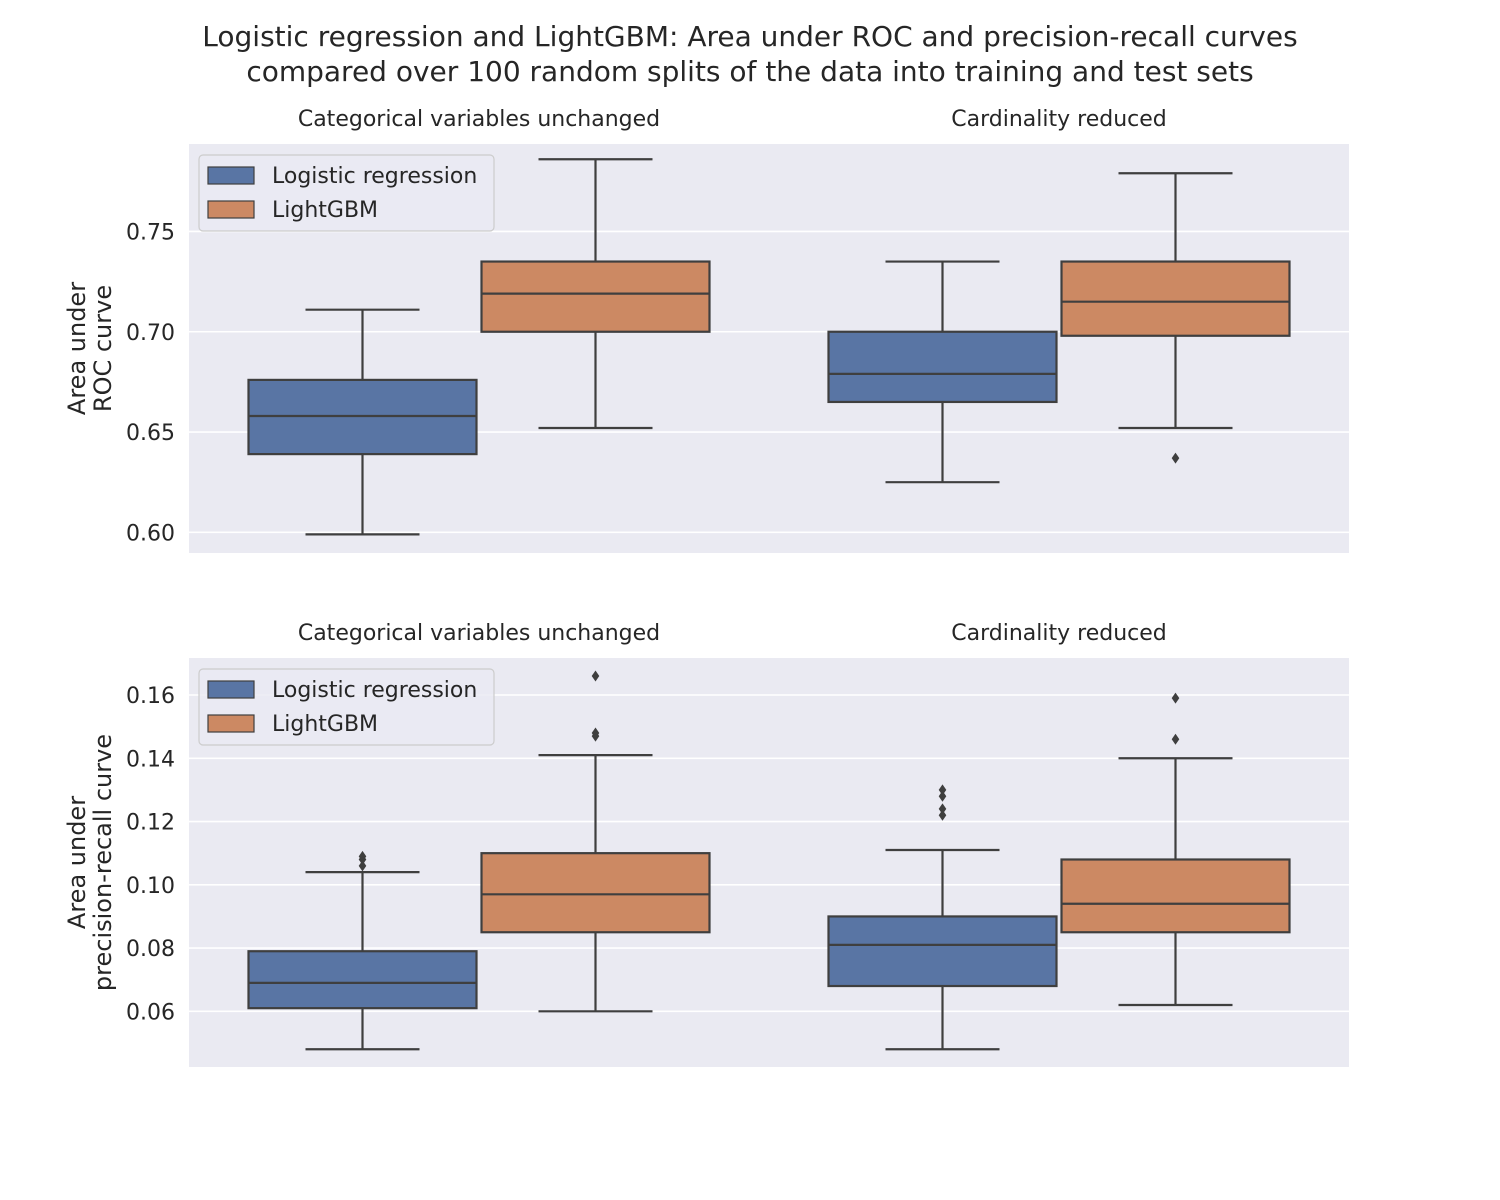 Image resolution: width=1500 pixels, height=1200 pixels. I want to click on panel-2-2: Cardinality reduced, so click(1059, 836).